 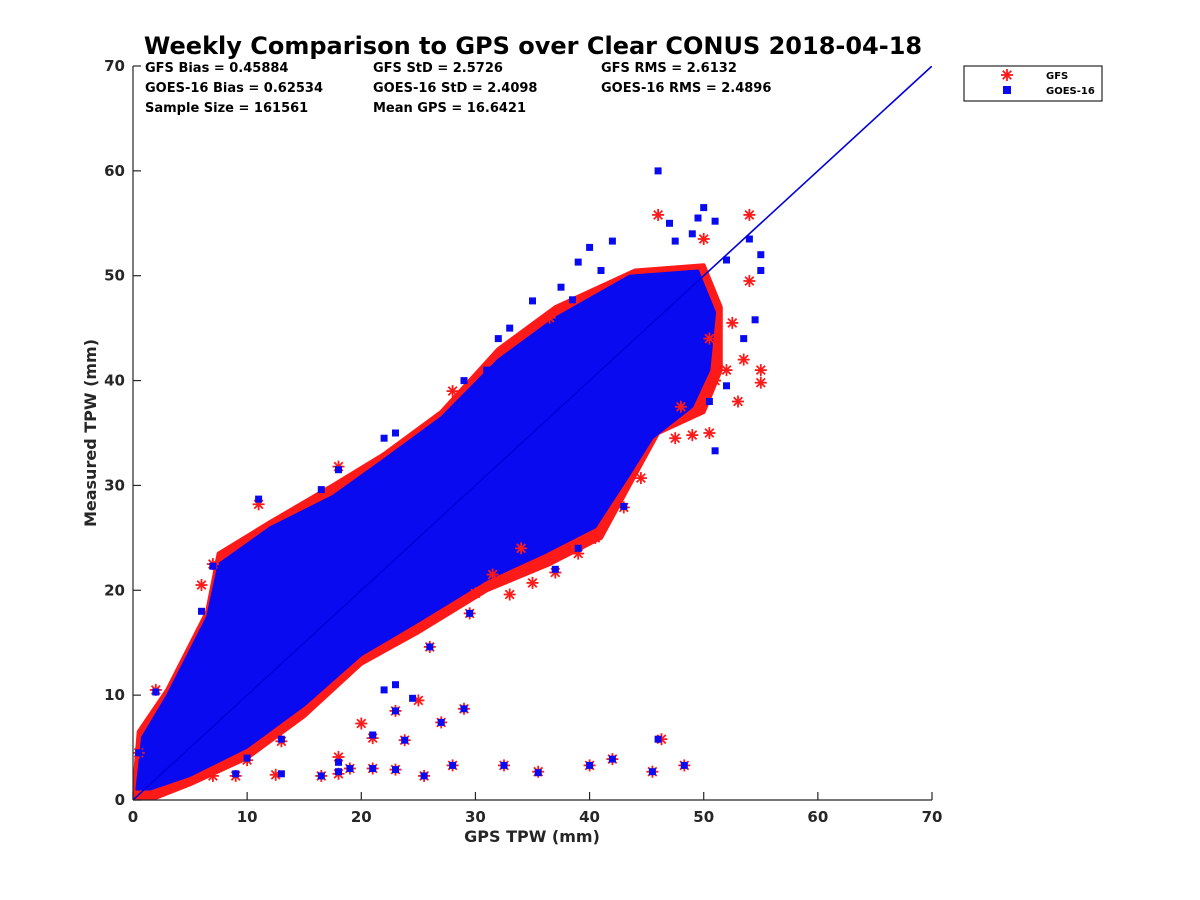 I want to click on y-tick-label: 70, so click(x=114, y=66).